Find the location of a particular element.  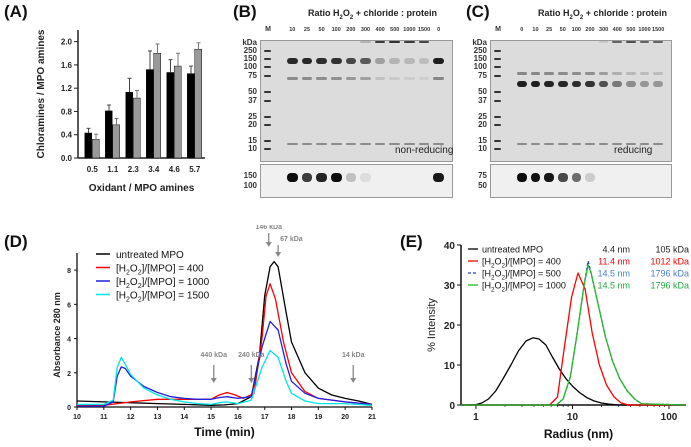

western-blot-image is located at coordinates (581, 181).